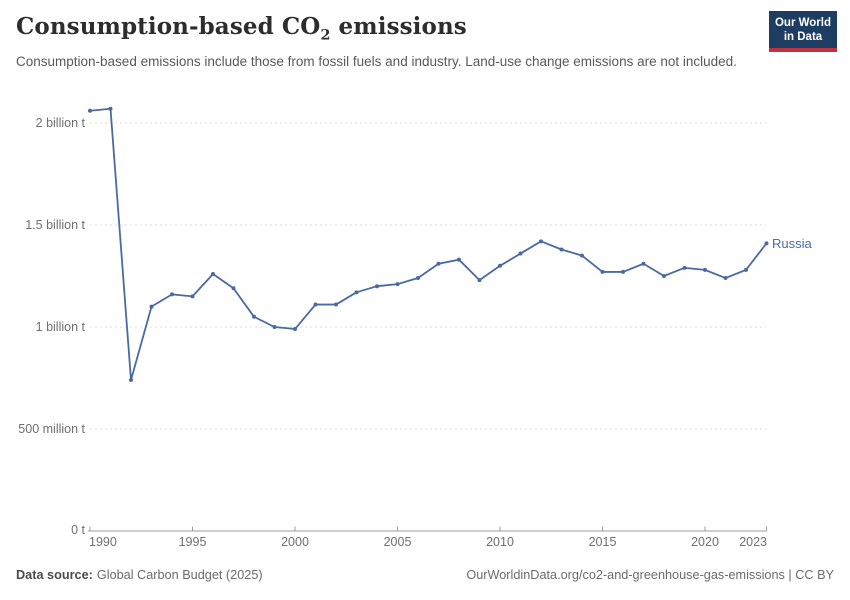 Image resolution: width=850 pixels, height=600 pixels. Describe the element at coordinates (60, 327) in the screenshot. I see `y-tick-1b: 1 billion t` at that location.